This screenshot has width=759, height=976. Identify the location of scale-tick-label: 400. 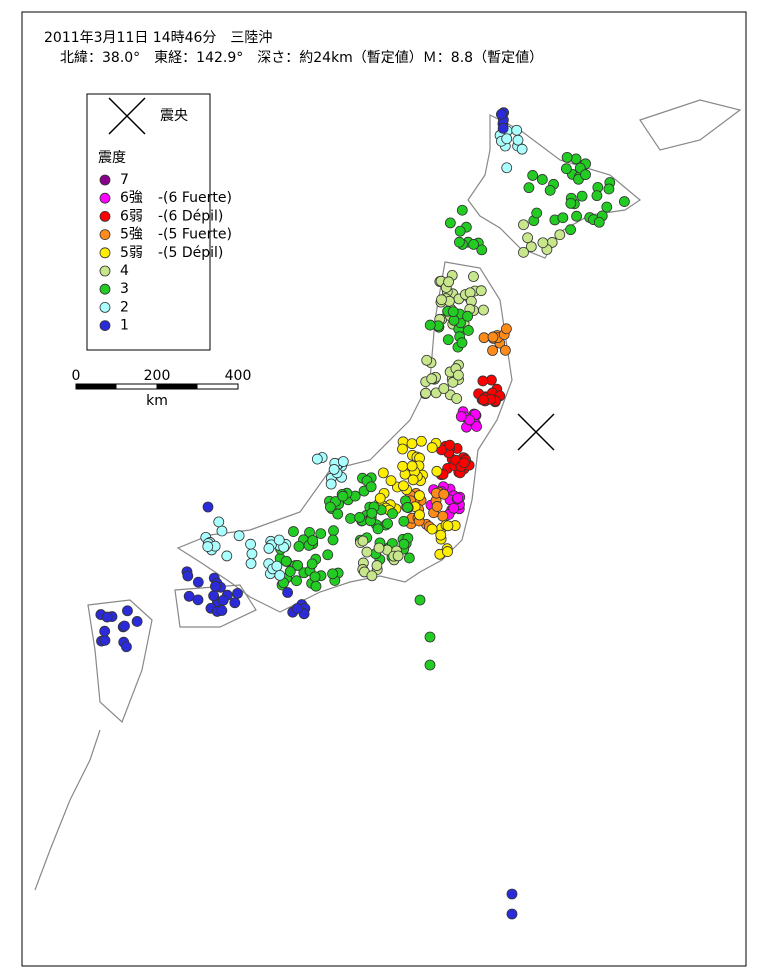
(238, 376).